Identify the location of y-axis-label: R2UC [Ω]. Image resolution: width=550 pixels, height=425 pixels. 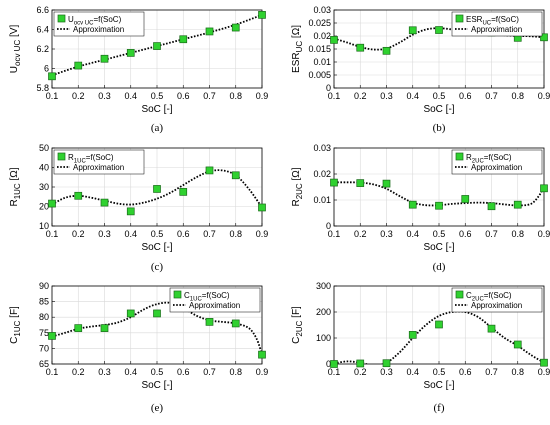
(297, 186).